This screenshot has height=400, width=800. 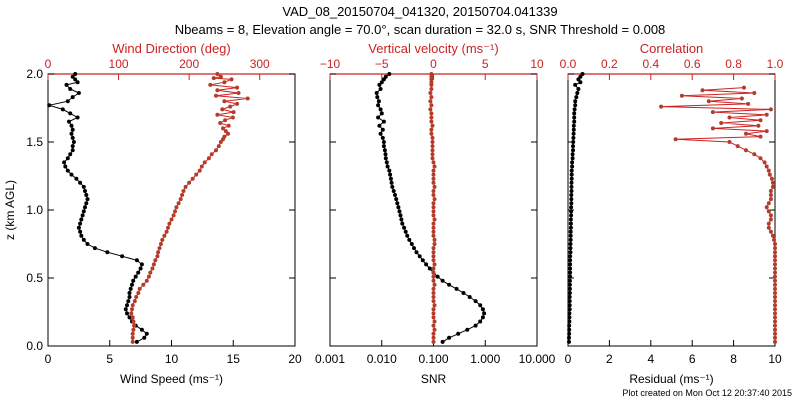 I want to click on bottom-tick-label: 0.001, so click(x=330, y=359).